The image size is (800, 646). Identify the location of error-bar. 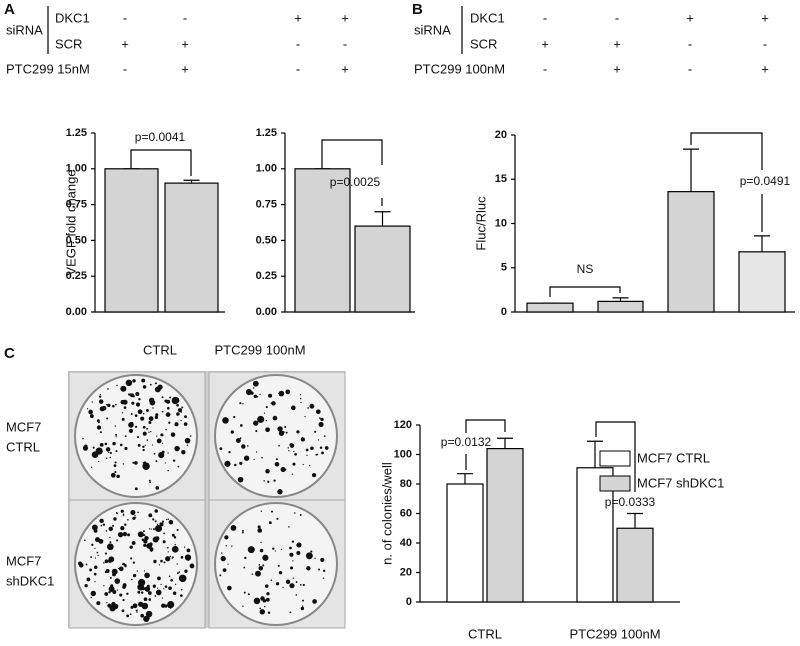
(505, 443).